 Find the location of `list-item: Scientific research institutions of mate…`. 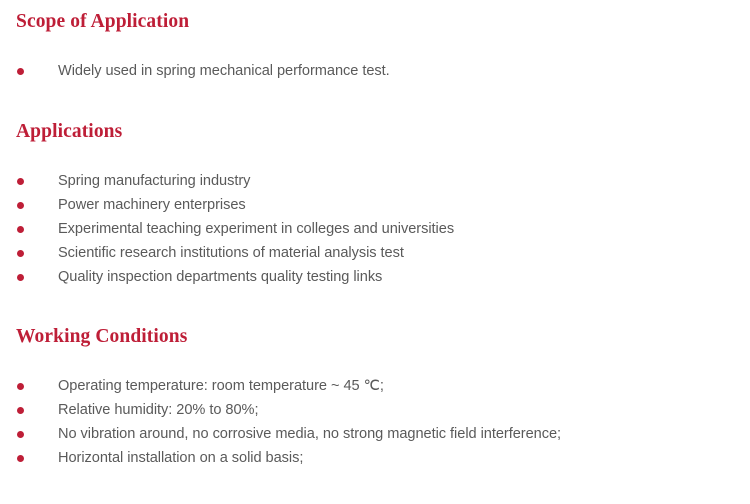

list-item: Scientific research institutions of mate… is located at coordinates (375, 253).